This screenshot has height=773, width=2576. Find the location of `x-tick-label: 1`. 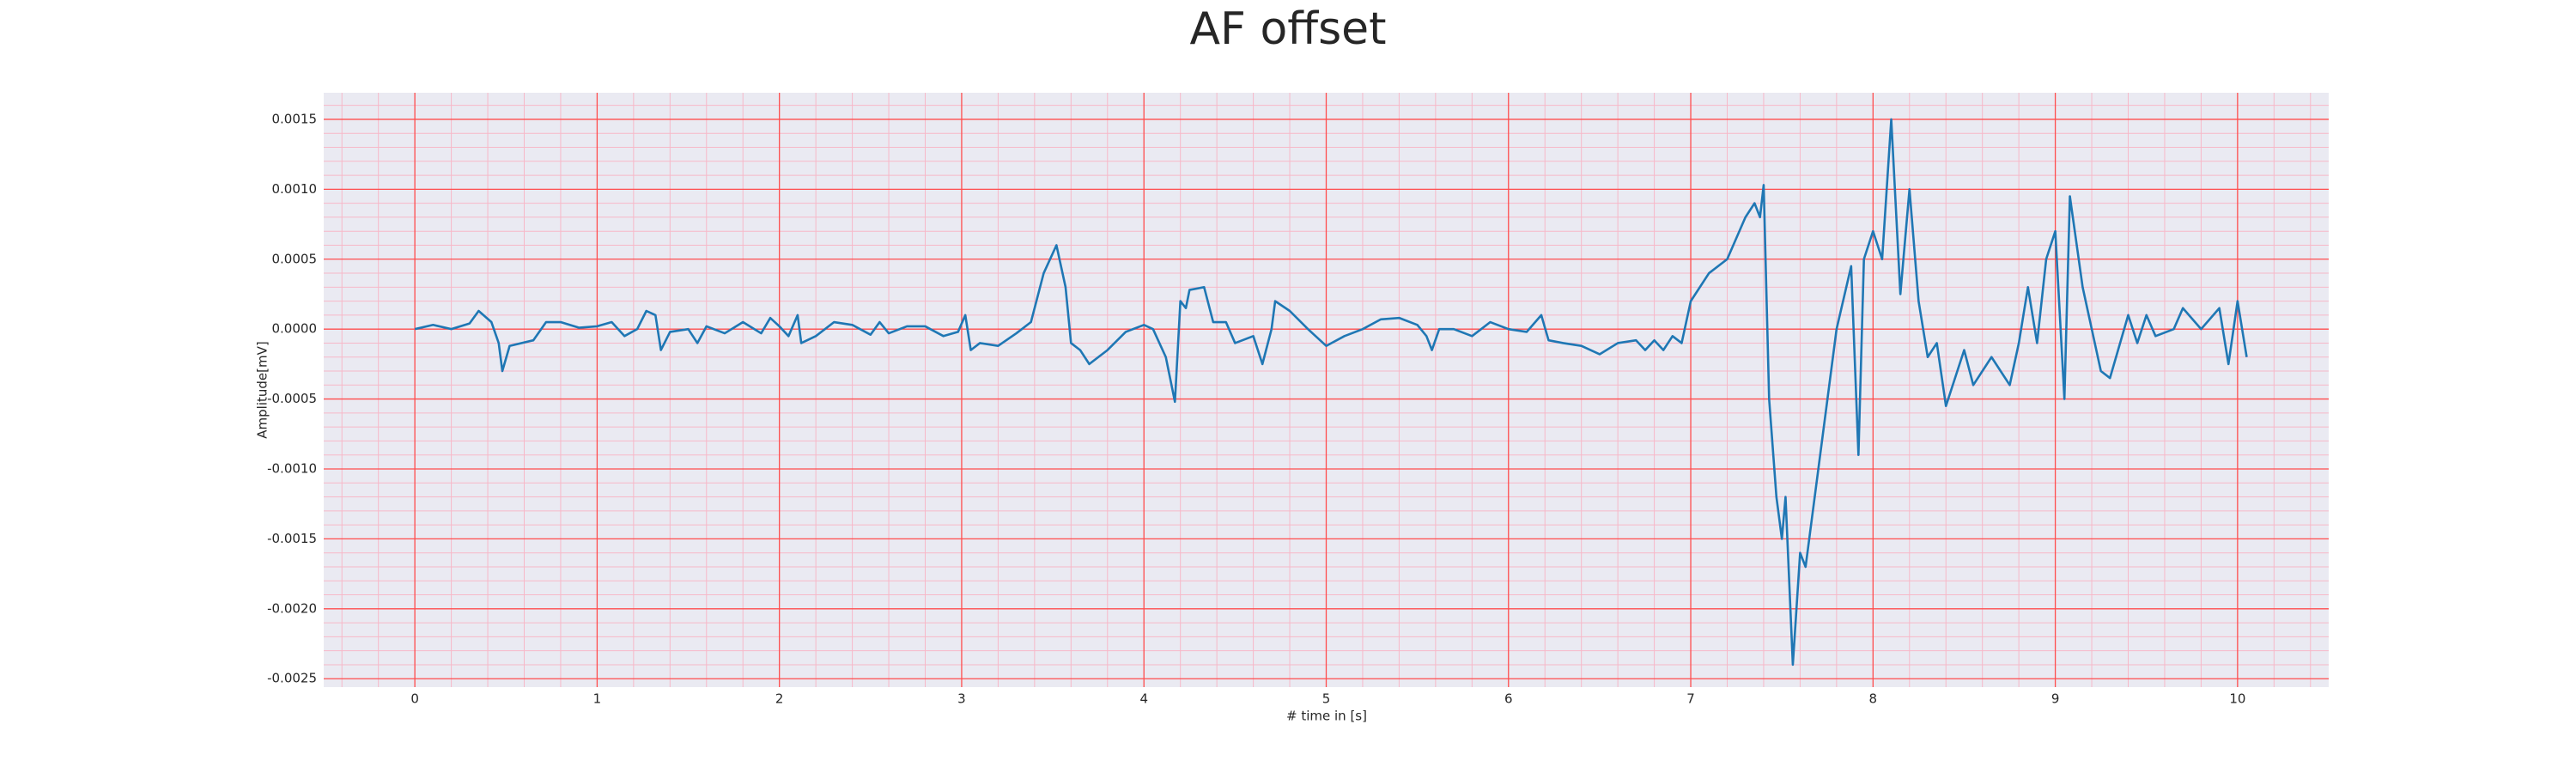

x-tick-label: 1 is located at coordinates (597, 699).